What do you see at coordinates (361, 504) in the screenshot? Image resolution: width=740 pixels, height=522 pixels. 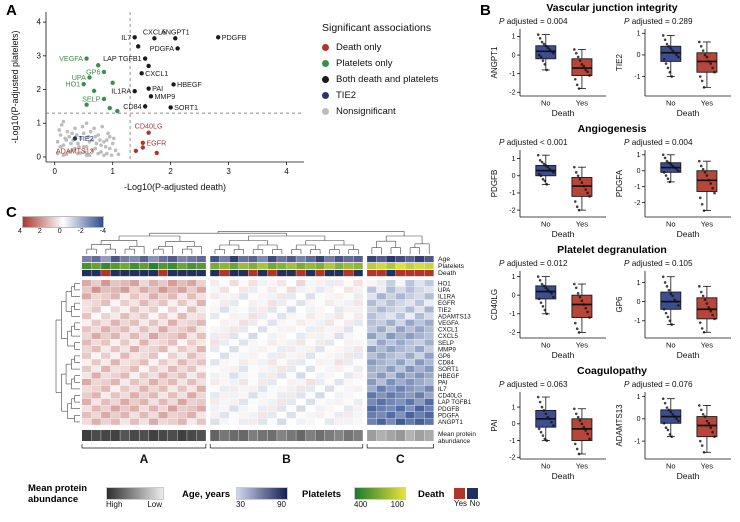 I see `platelets-high-label: 400` at bounding box center [361, 504].